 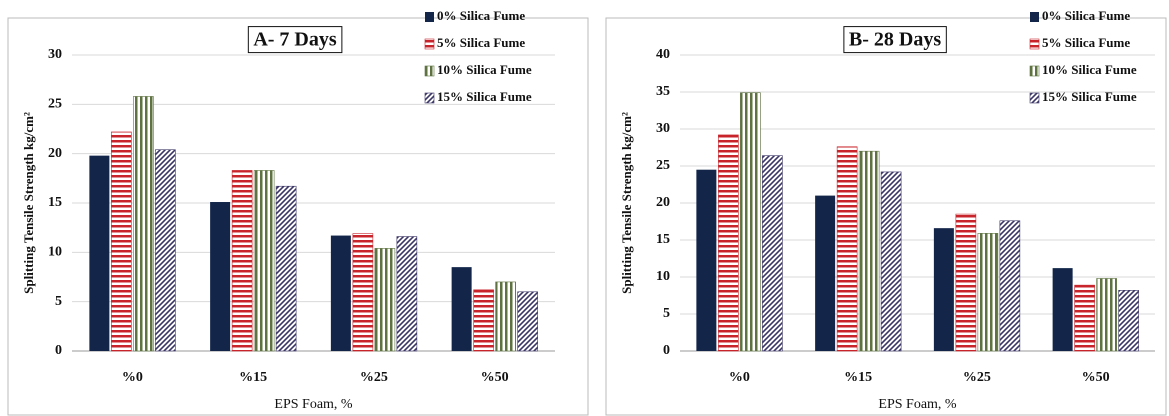 I want to click on chart-title: A- 7 Days, so click(x=295, y=40).